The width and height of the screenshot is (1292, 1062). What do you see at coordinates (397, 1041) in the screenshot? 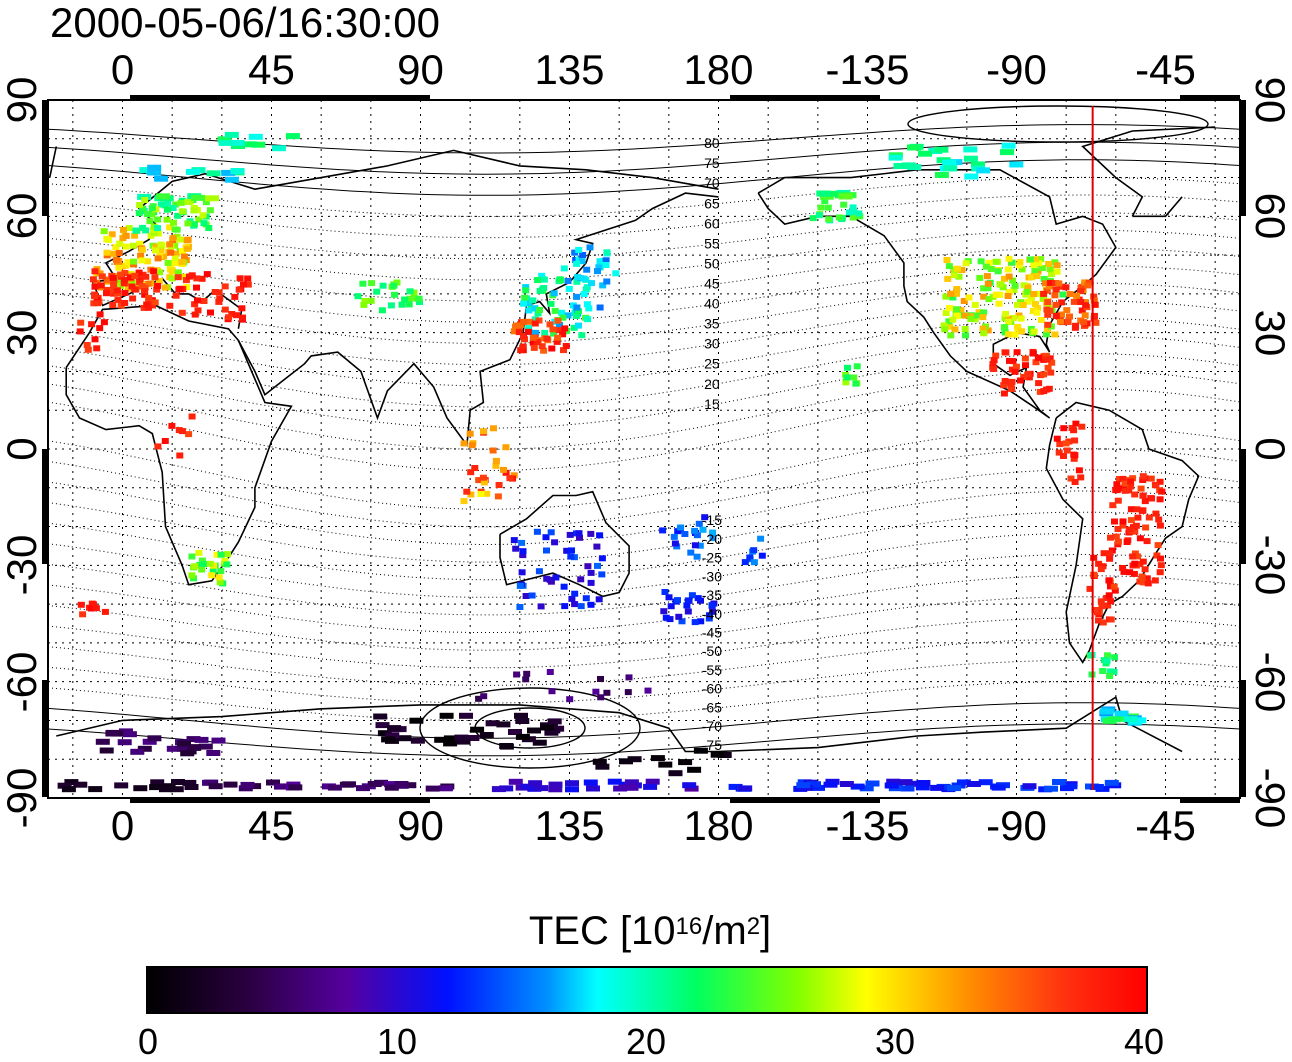
I see `colorbar-tick: 10` at bounding box center [397, 1041].